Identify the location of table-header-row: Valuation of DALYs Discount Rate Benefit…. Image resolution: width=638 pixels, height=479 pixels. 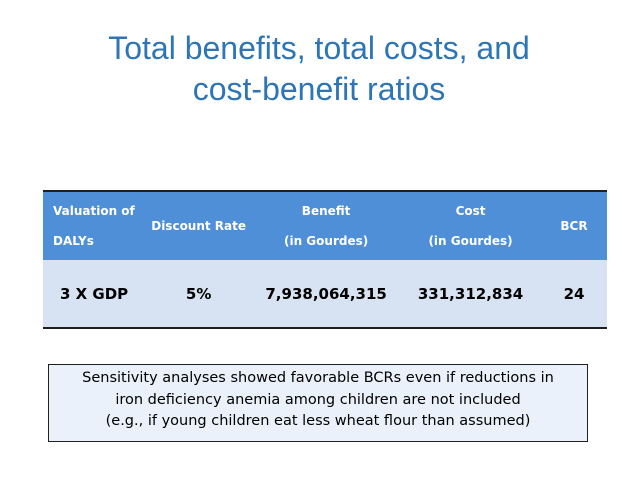
(325, 225).